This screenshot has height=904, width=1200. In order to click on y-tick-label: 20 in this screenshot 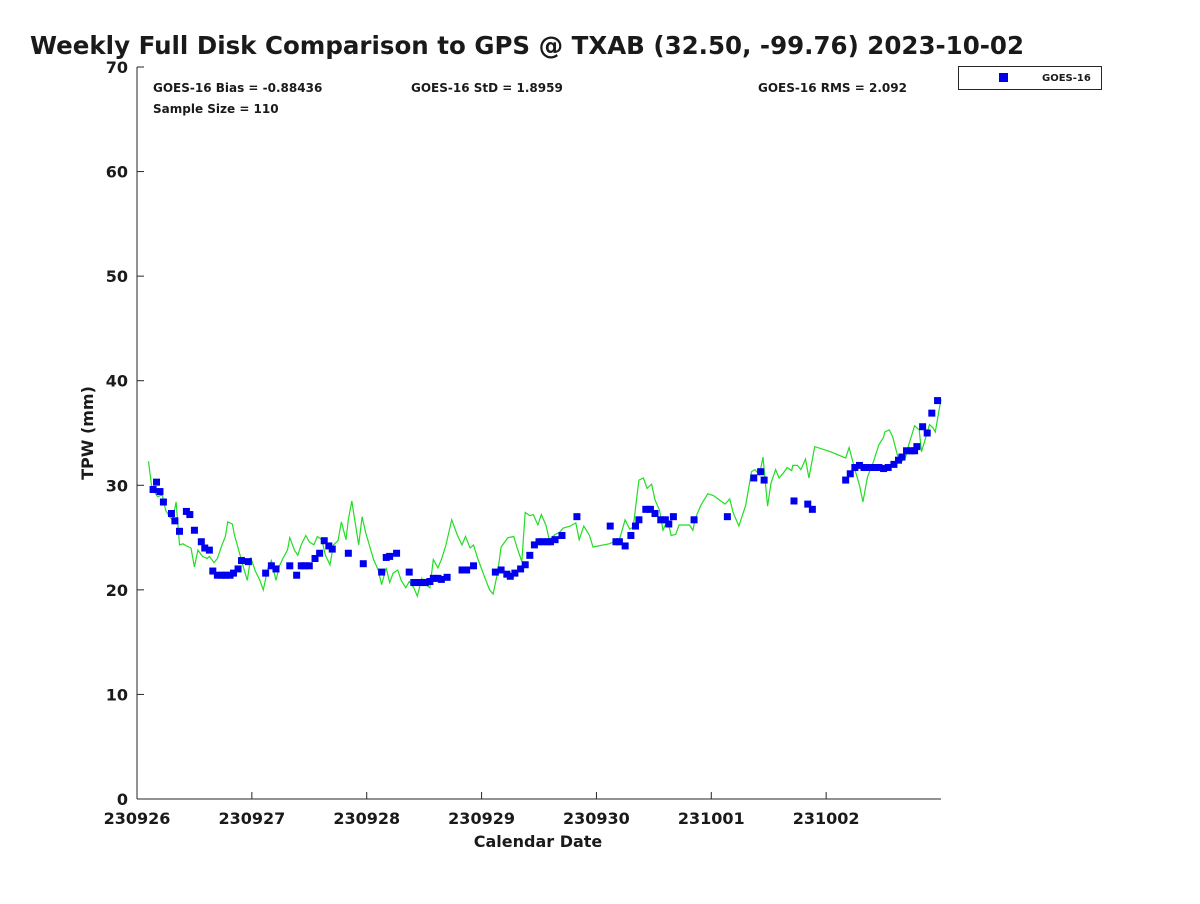, I will do `click(117, 590)`.